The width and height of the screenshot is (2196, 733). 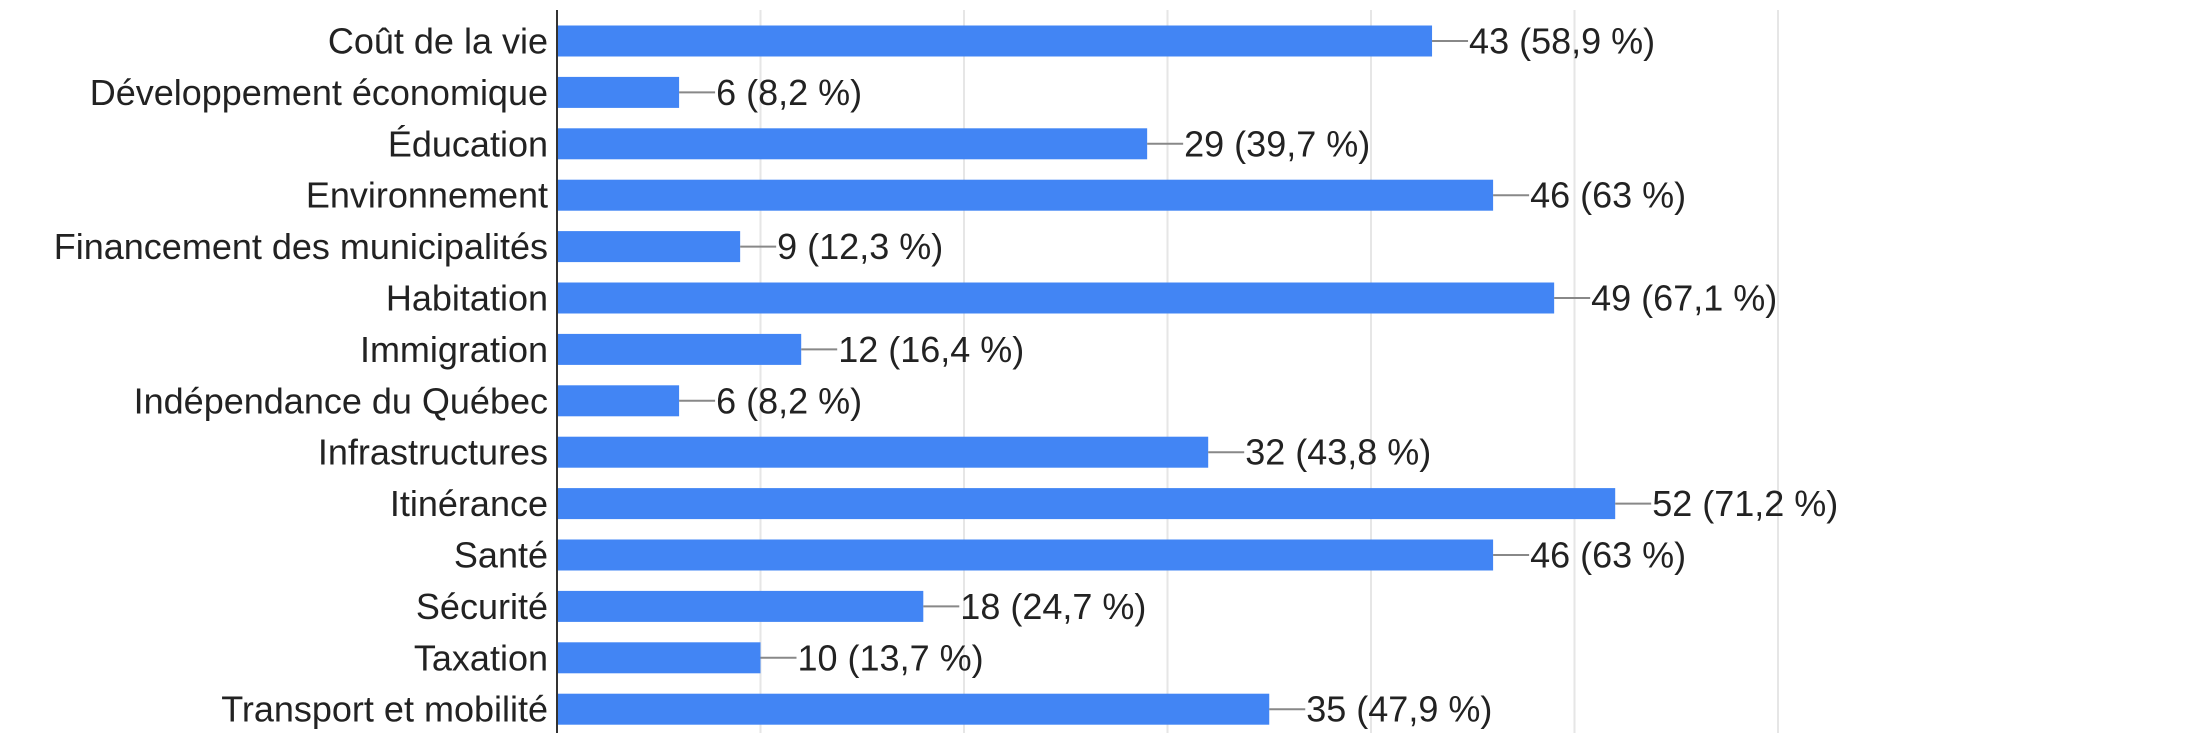 What do you see at coordinates (481, 657) in the screenshot?
I see `category-label: Taxation` at bounding box center [481, 657].